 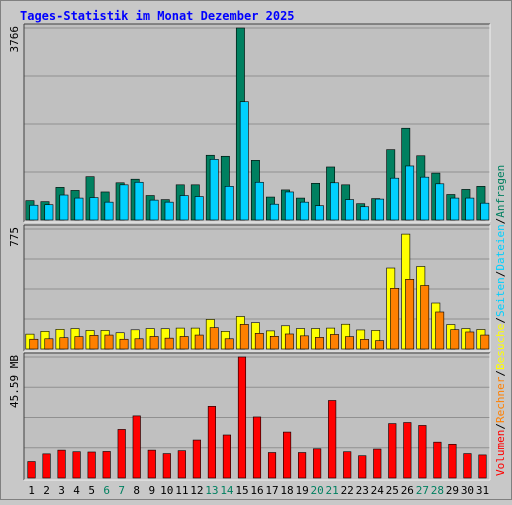 What do you see at coordinates (407, 490) in the screenshot?
I see `x-tick-label-day-26: 26` at bounding box center [407, 490].